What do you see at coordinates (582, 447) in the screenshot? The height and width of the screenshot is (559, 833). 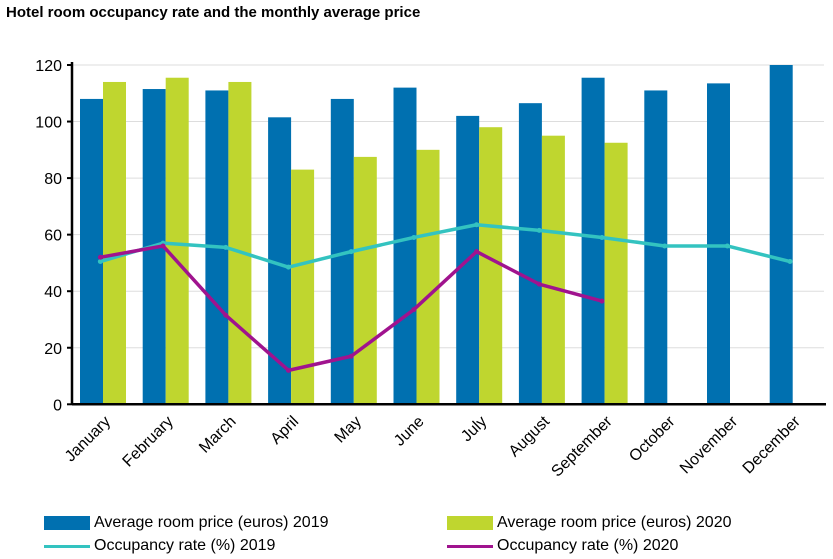 I see `x-tick-label: September` at bounding box center [582, 447].